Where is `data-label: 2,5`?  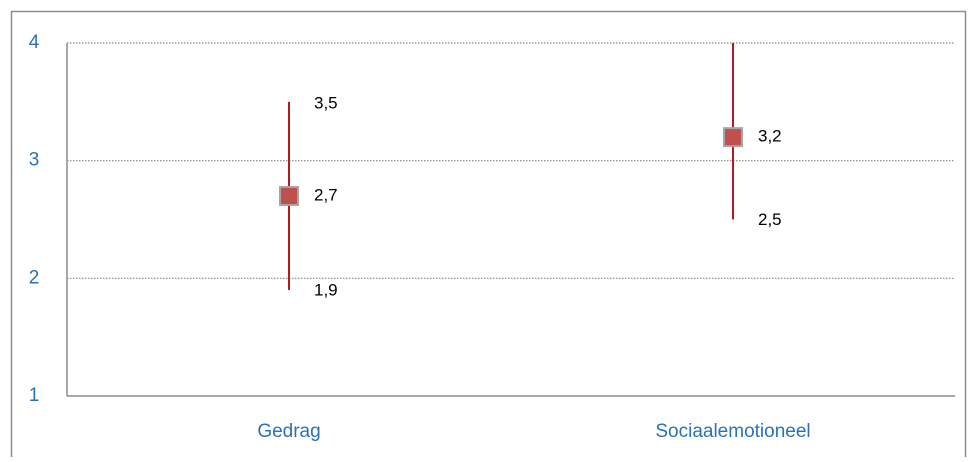 data-label: 2,5 is located at coordinates (770, 219).